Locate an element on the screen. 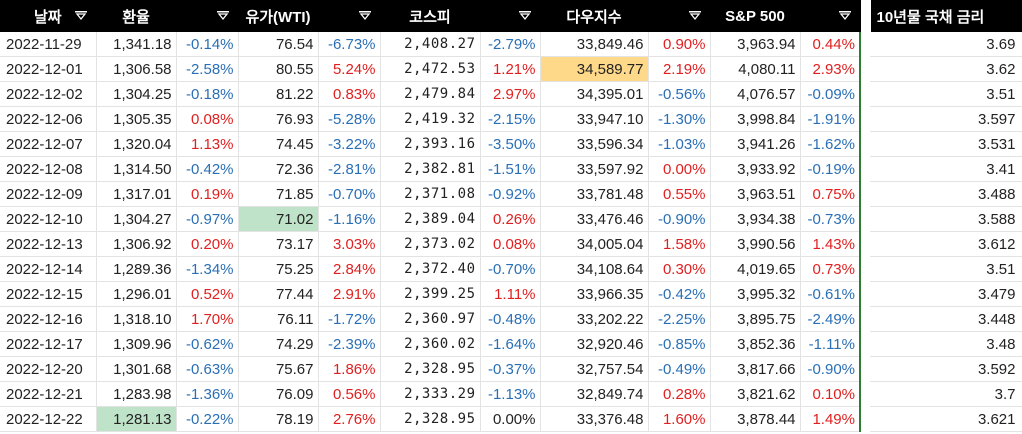  cell-oil-change: 0.83% is located at coordinates (349, 94).